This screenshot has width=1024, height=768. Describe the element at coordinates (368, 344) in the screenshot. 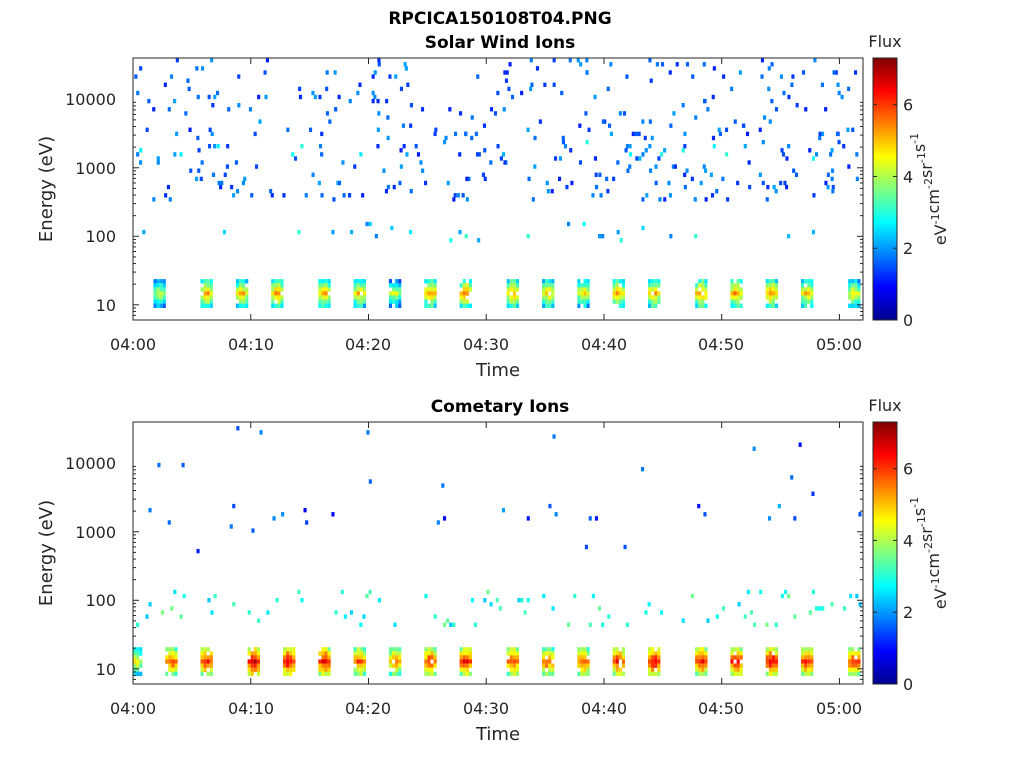

I see `x-tick-label: 04:20` at that location.